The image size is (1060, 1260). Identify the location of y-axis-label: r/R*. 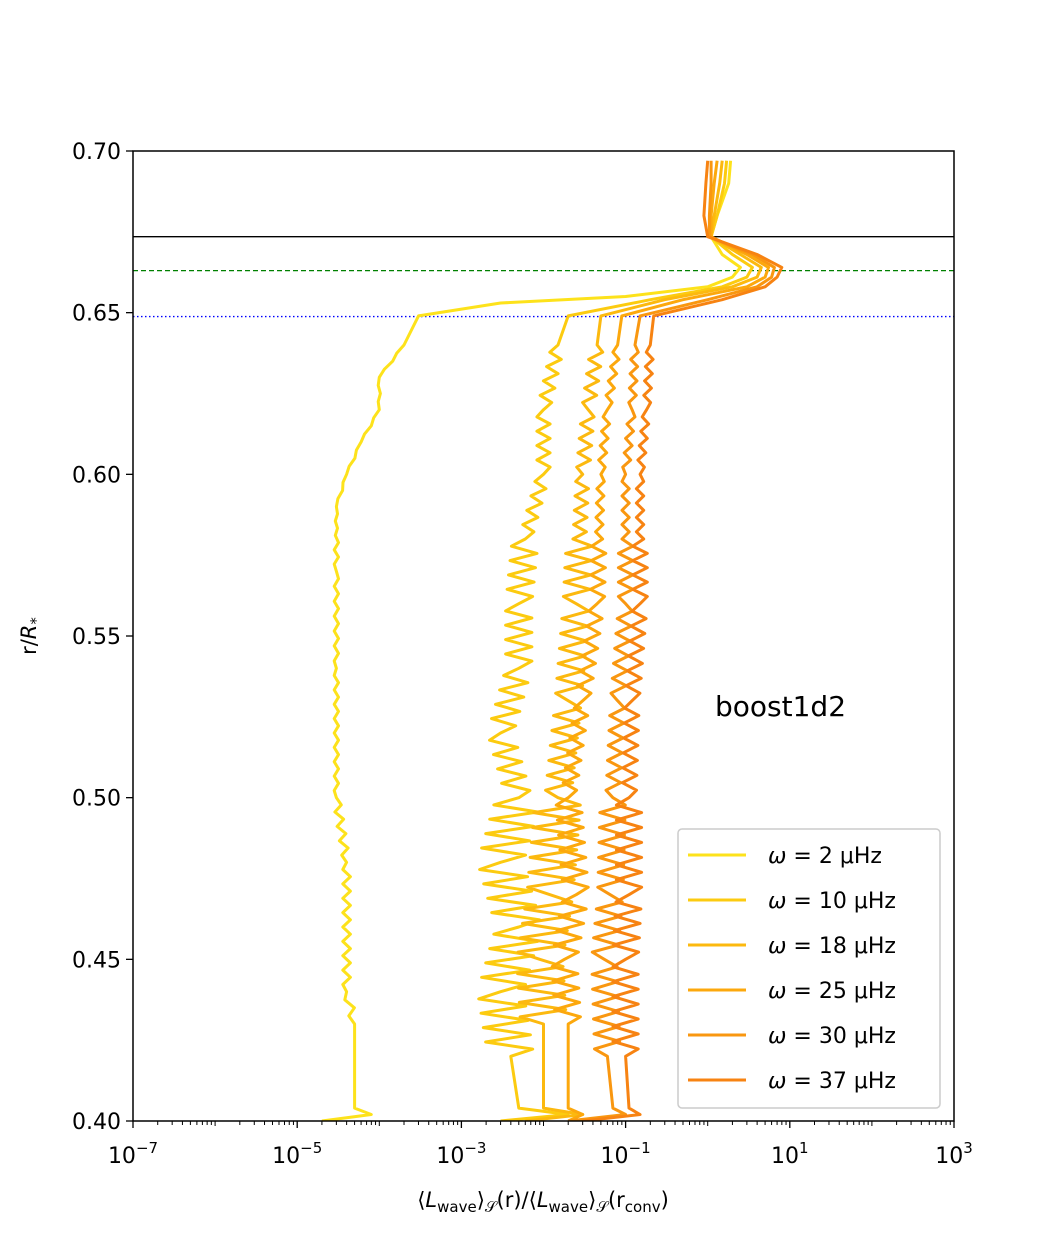
(31, 636).